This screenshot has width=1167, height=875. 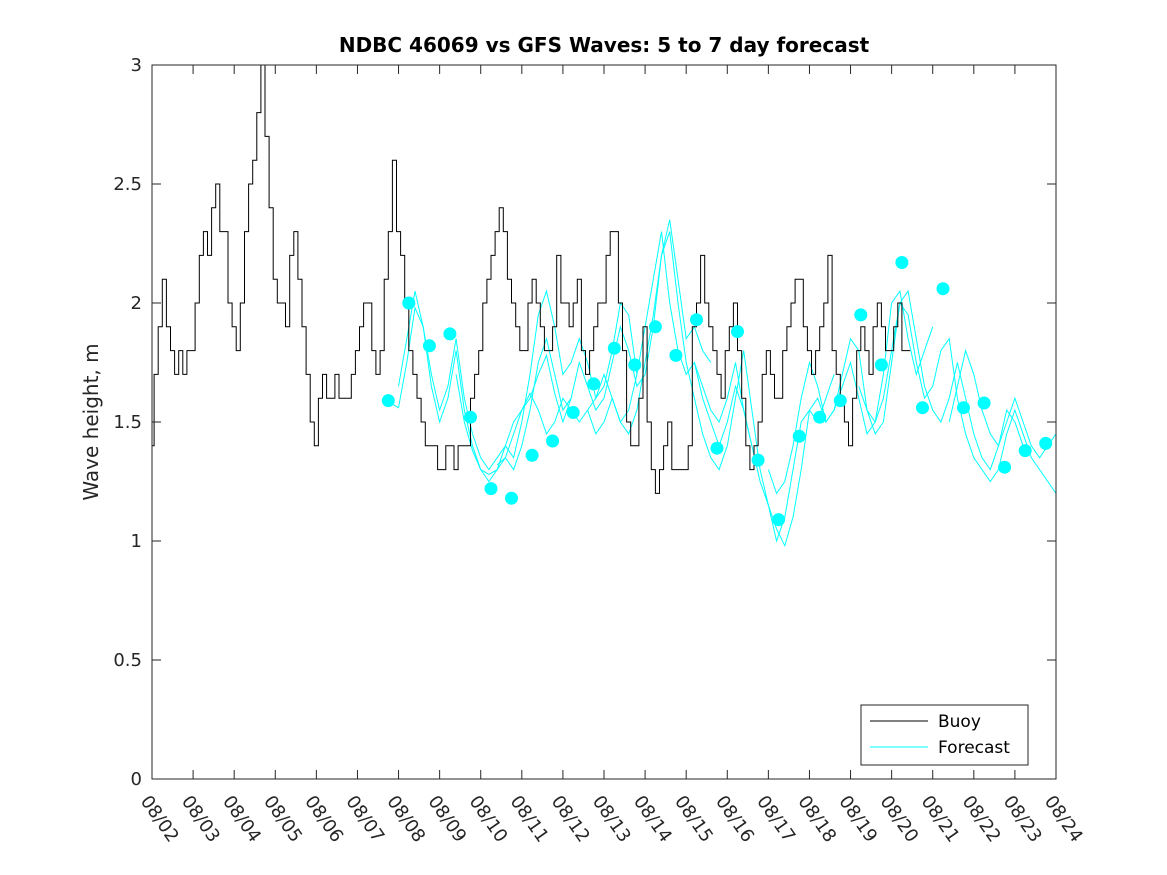 I want to click on x-tick-label: 08/23, so click(x=1022, y=819).